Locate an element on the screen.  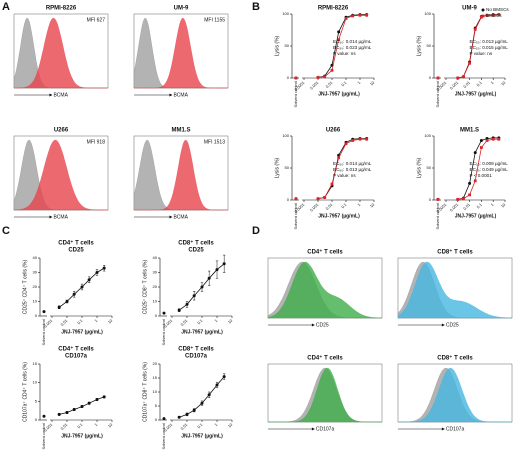
x-axis-label: BCMA is located at coordinates (60, 95).